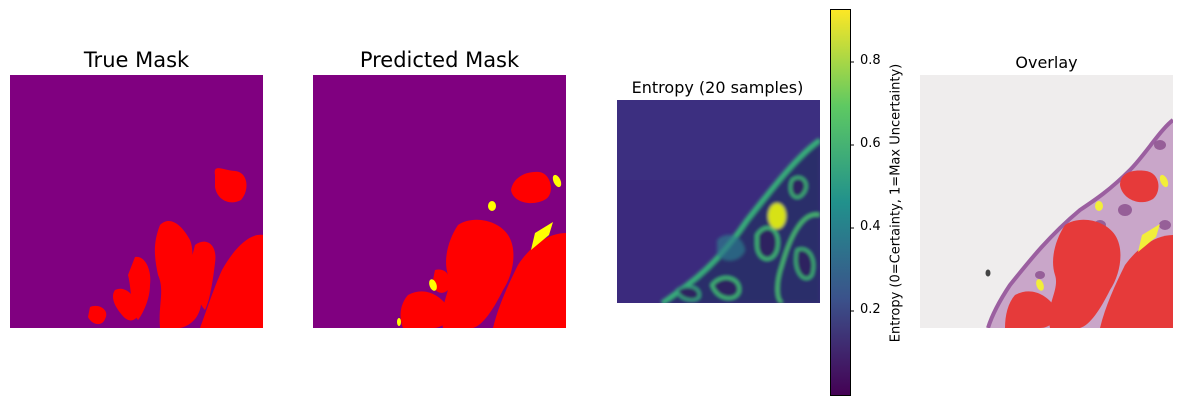  Describe the element at coordinates (1046, 62) in the screenshot. I see `overlay-title: Overlay` at that location.